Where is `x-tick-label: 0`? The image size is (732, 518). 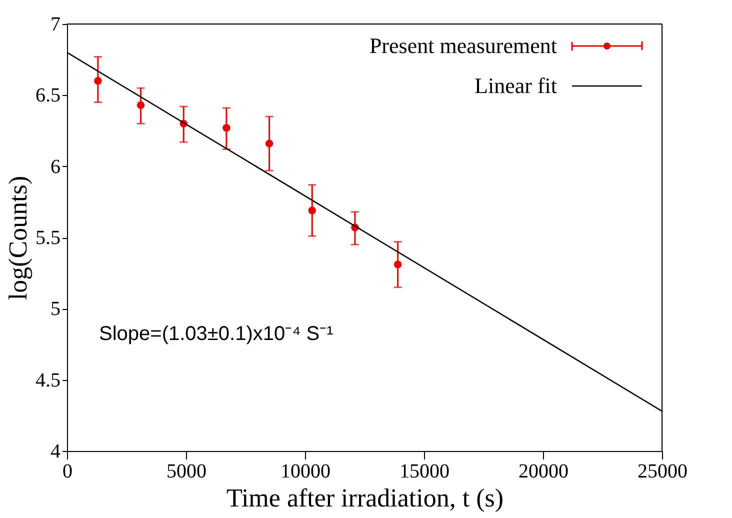
x-tick-label: 0 is located at coordinates (67, 471).